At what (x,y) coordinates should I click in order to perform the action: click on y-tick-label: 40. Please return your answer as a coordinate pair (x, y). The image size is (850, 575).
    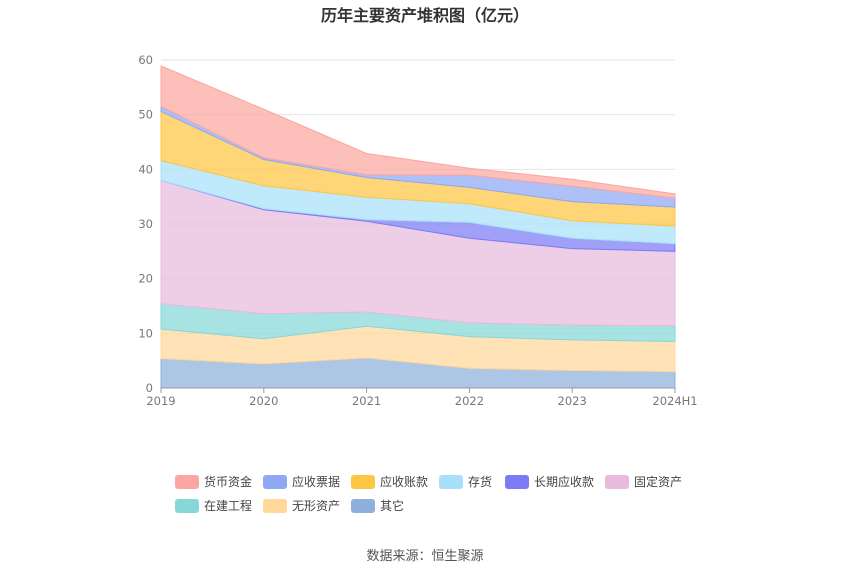
    Looking at the image, I should click on (145, 169).